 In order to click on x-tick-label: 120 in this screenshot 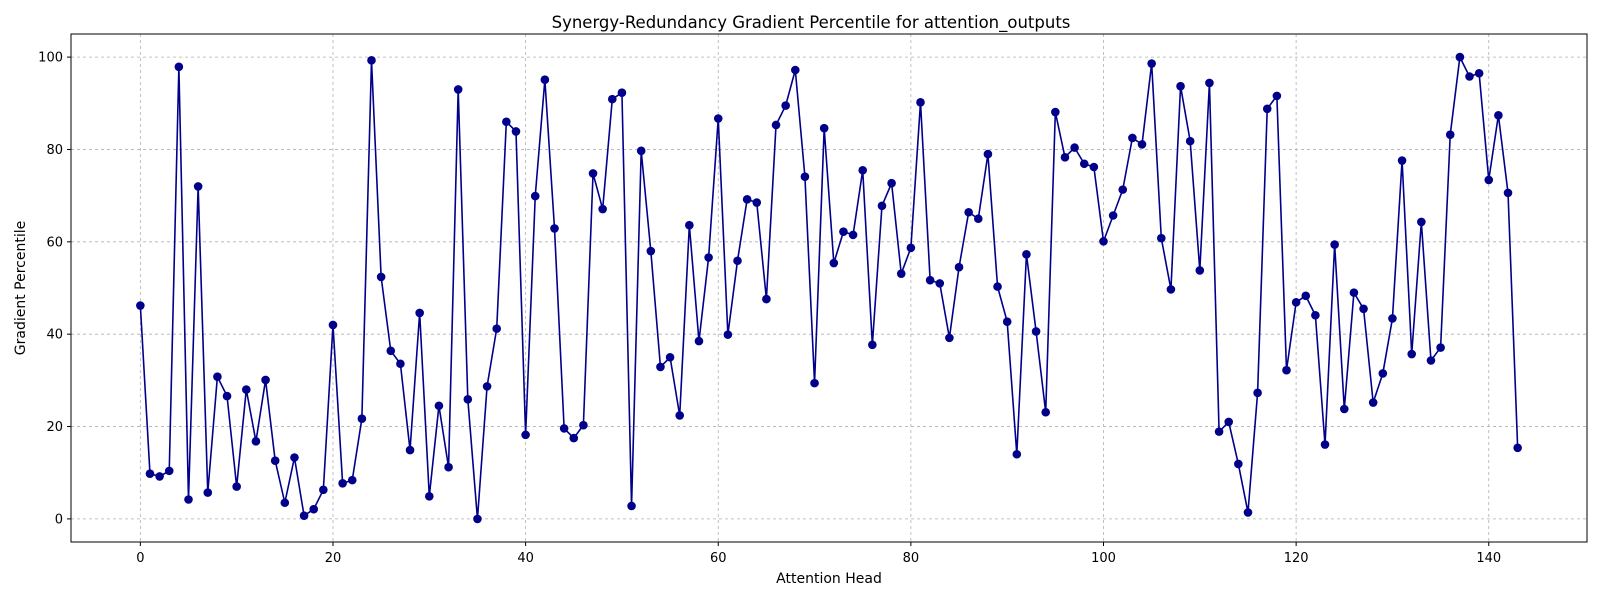, I will do `click(1296, 558)`.